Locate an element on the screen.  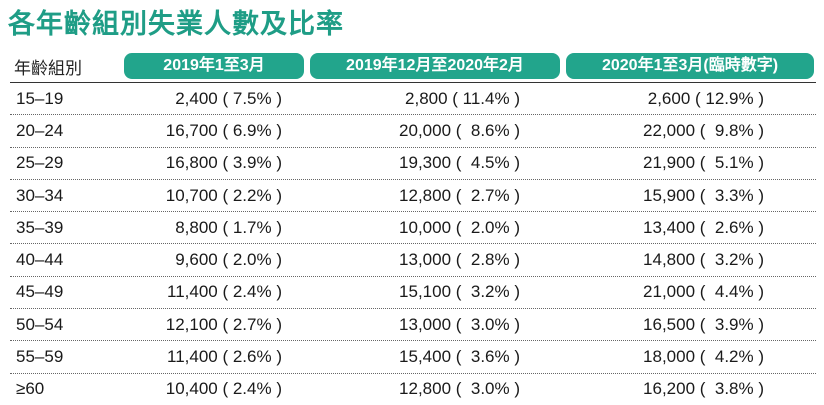
row-2019-dec-2020-feb: 15,100 ( 3.2% ) is located at coordinates (459, 292).